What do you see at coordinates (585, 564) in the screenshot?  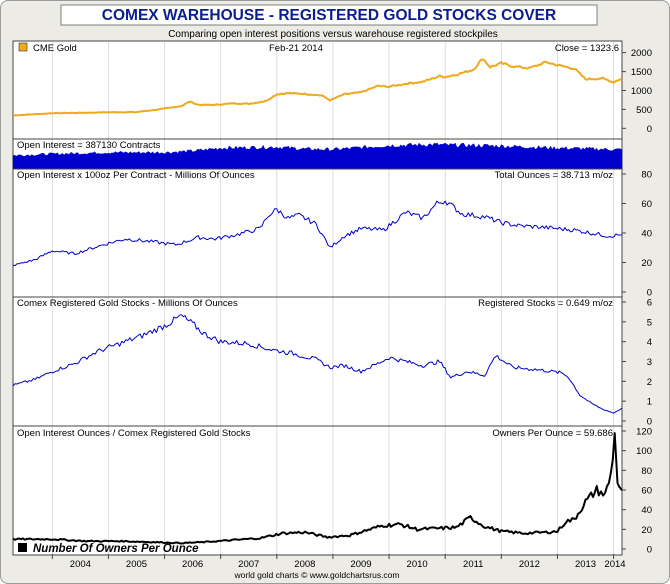 I see `x-tick-label: 2013` at bounding box center [585, 564].